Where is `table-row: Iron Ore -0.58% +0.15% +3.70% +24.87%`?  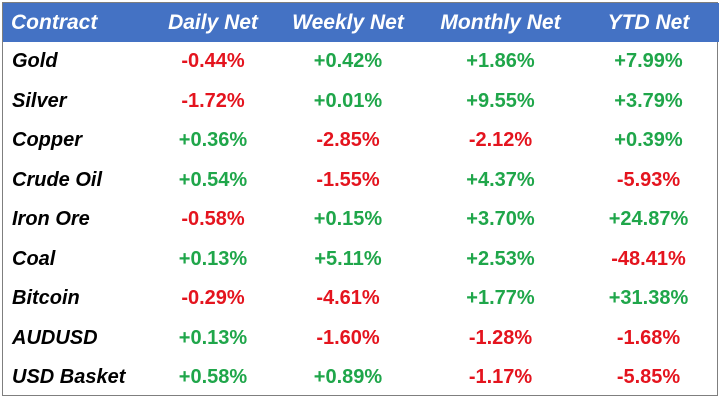 table-row: Iron Ore -0.58% +0.15% +3.70% +24.87% is located at coordinates (361, 220).